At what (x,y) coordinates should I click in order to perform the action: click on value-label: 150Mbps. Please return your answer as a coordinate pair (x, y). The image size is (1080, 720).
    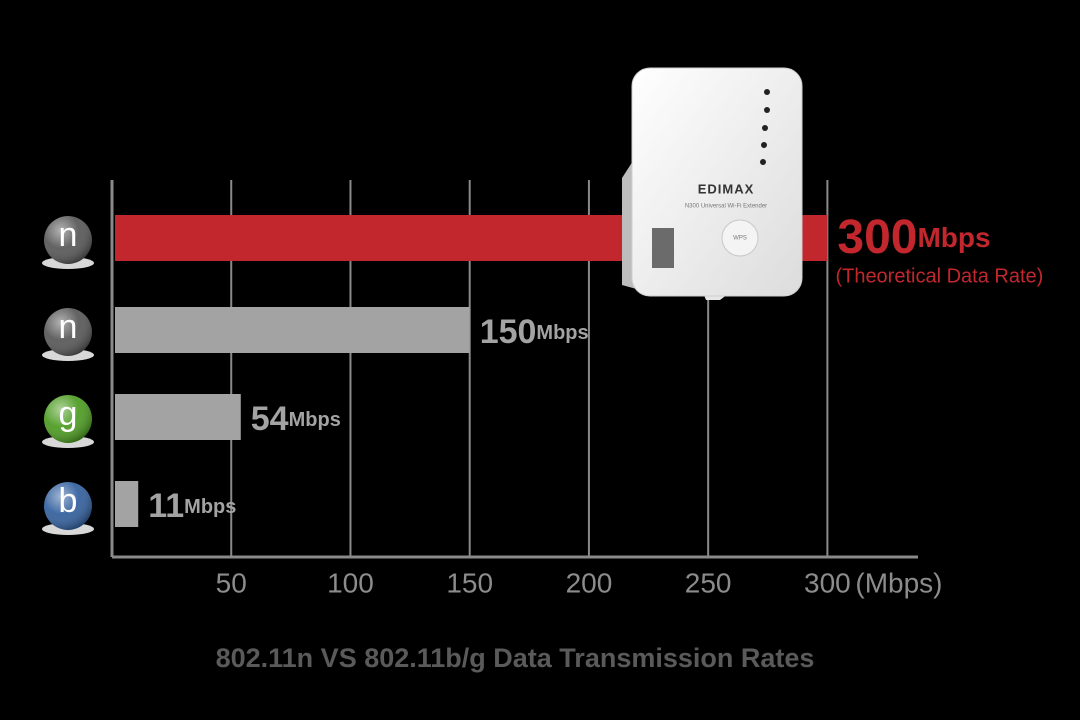
    Looking at the image, I should click on (534, 332).